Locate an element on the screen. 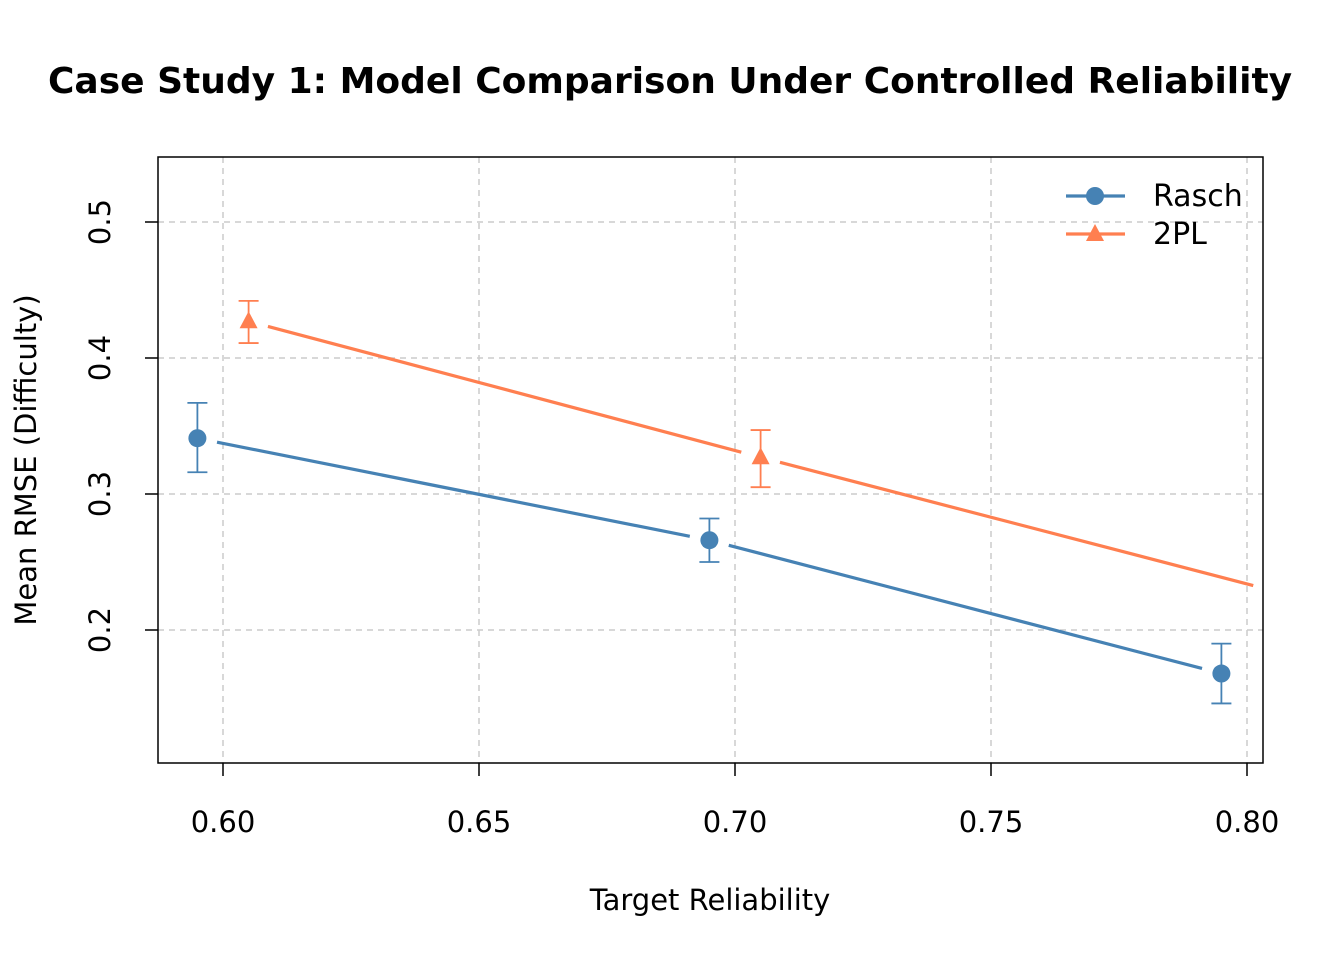 This screenshot has height=960, width=1344. x-axis-label: Target Reliability is located at coordinates (710, 900).